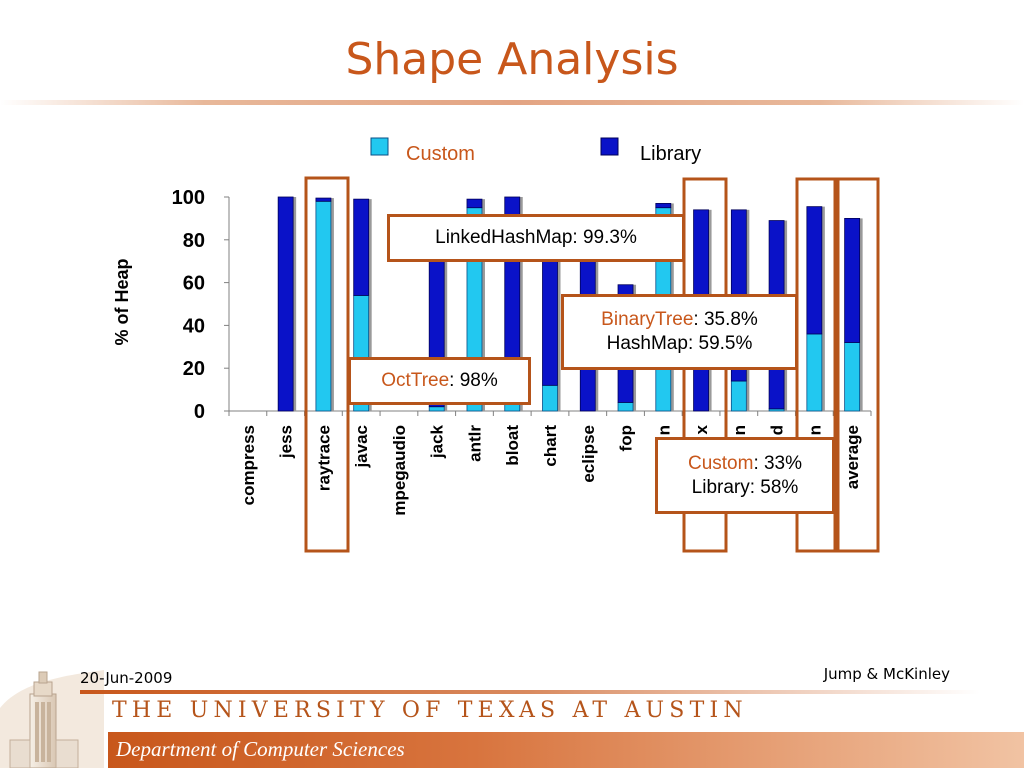 The image size is (1024, 768). I want to click on y-tick-label: 60, so click(194, 284).